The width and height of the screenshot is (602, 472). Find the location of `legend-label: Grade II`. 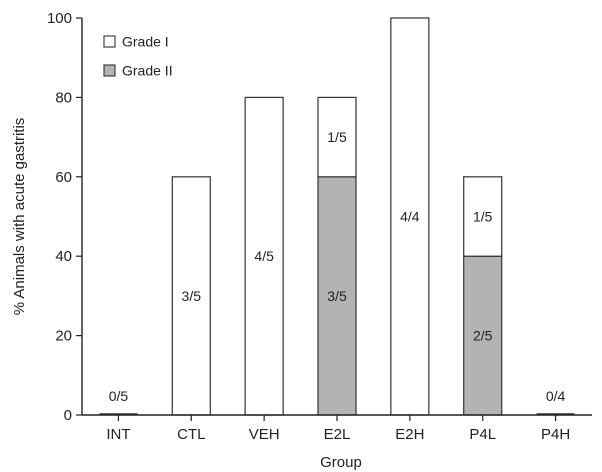

legend-label: Grade II is located at coordinates (147, 71).